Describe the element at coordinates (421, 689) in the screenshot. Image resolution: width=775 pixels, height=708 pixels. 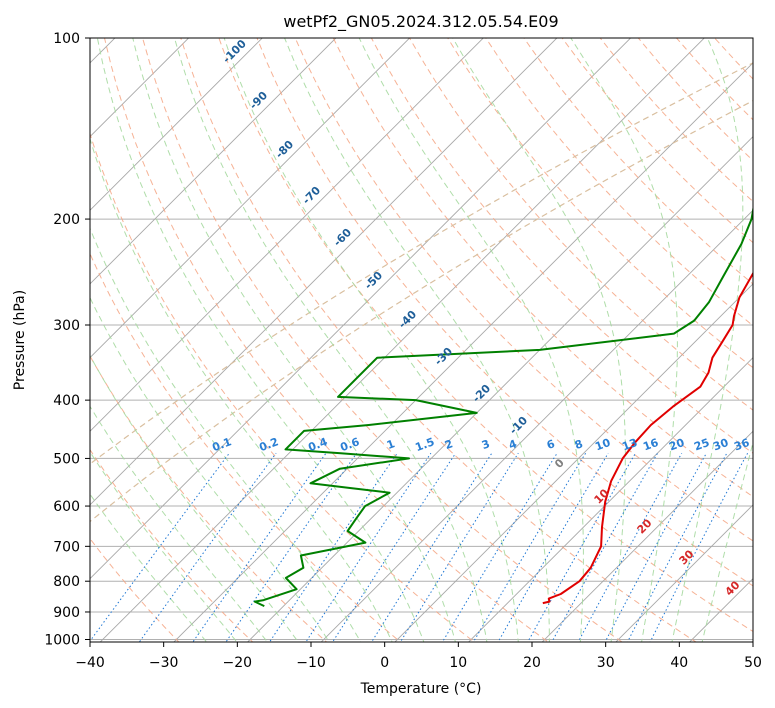
I see `x-axis-label: Temperature (°C)` at that location.